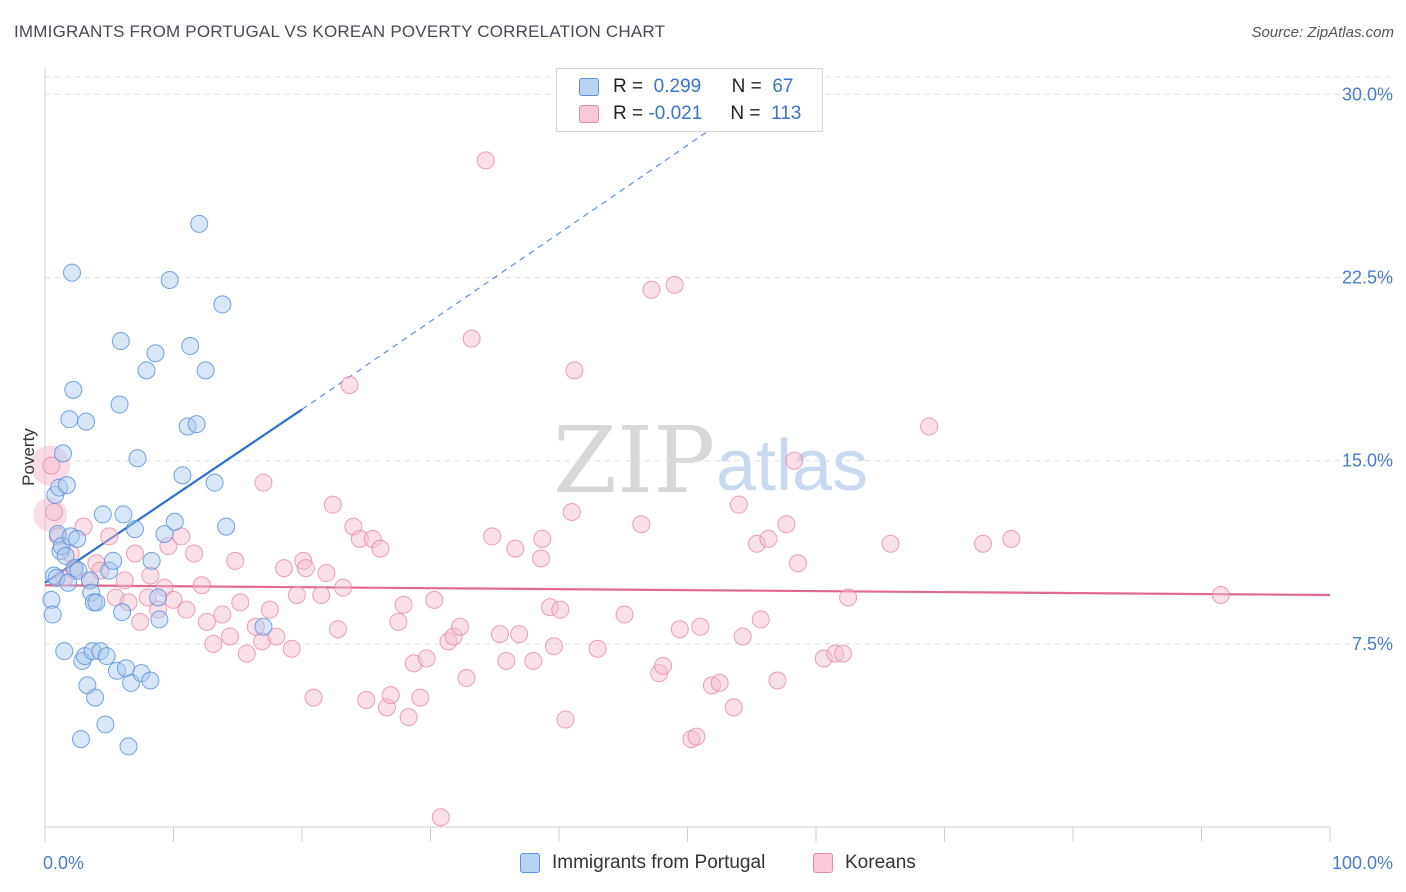 The width and height of the screenshot is (1406, 892). I want to click on chart-source: Source: ZipAtlas.com, so click(1322, 32).